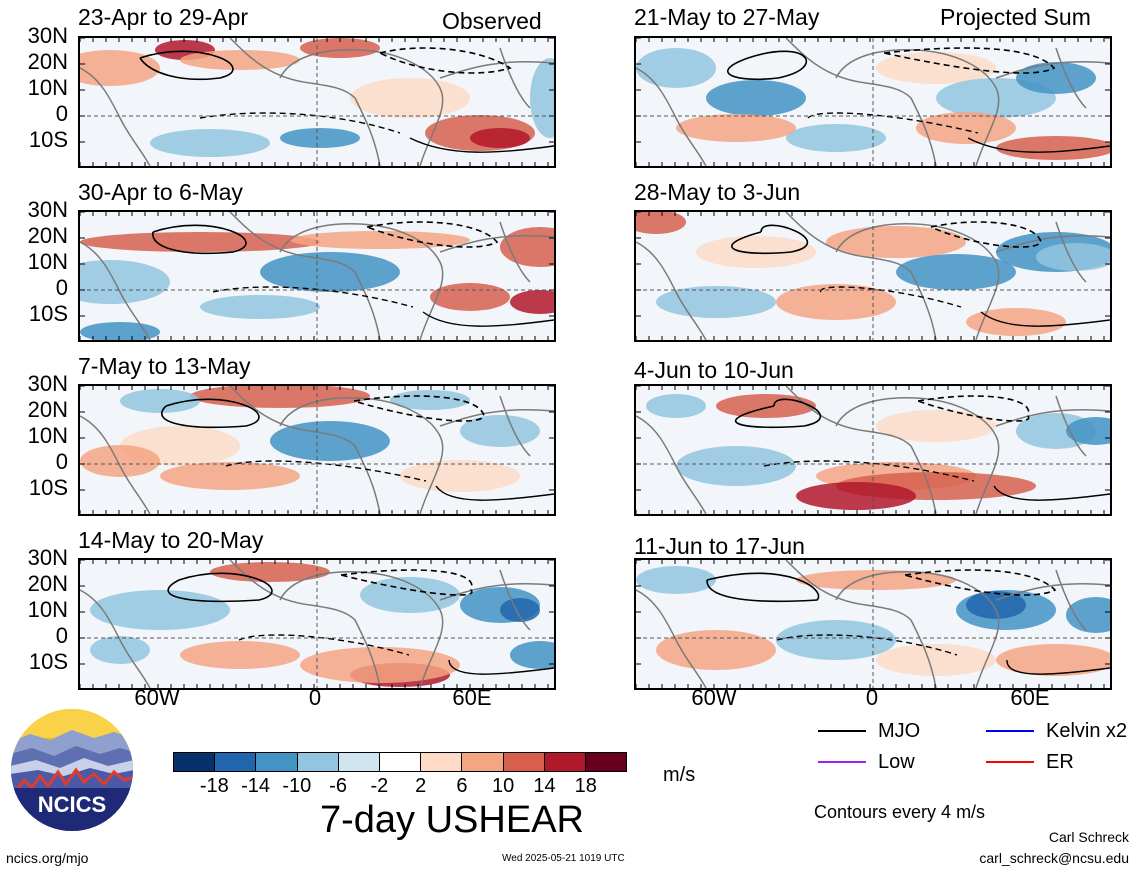 This screenshot has height=872, width=1135. Describe the element at coordinates (896, 762) in the screenshot. I see `legend-label-low: Low` at that location.